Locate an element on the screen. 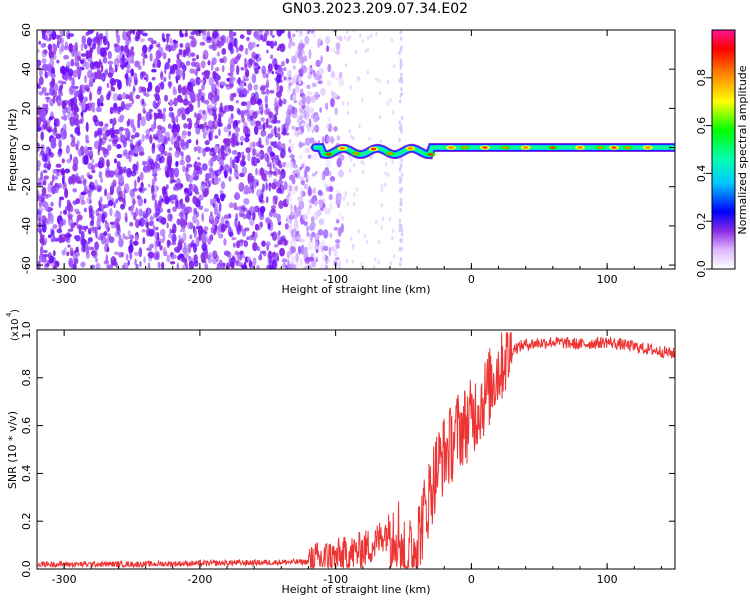  snr-ylabel: SNR (10 * v/v) is located at coordinates (12, 450).